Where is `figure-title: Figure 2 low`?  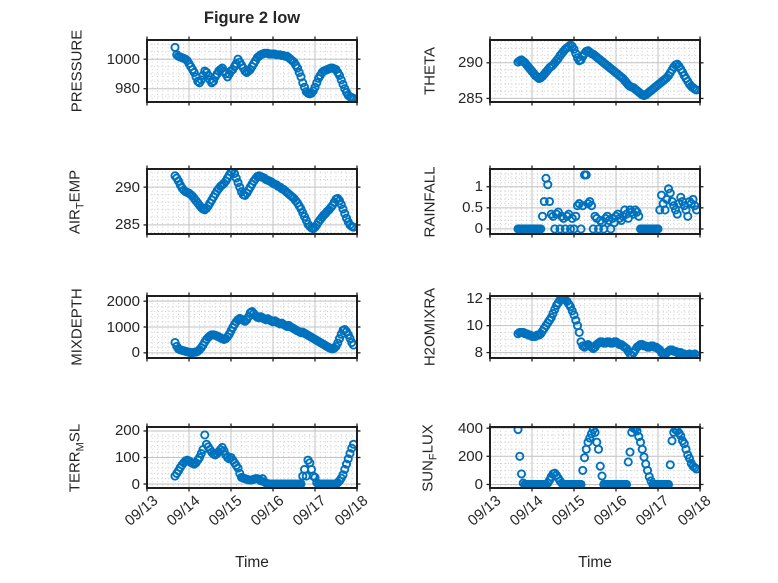 figure-title: Figure 2 low is located at coordinates (252, 18).